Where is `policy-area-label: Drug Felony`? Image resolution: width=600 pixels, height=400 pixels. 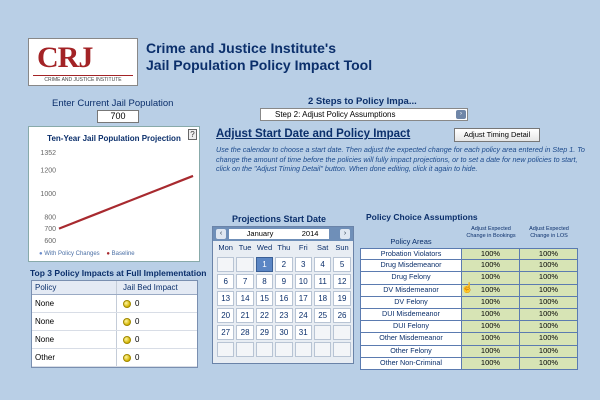 policy-area-label: Drug Felony is located at coordinates (411, 278).